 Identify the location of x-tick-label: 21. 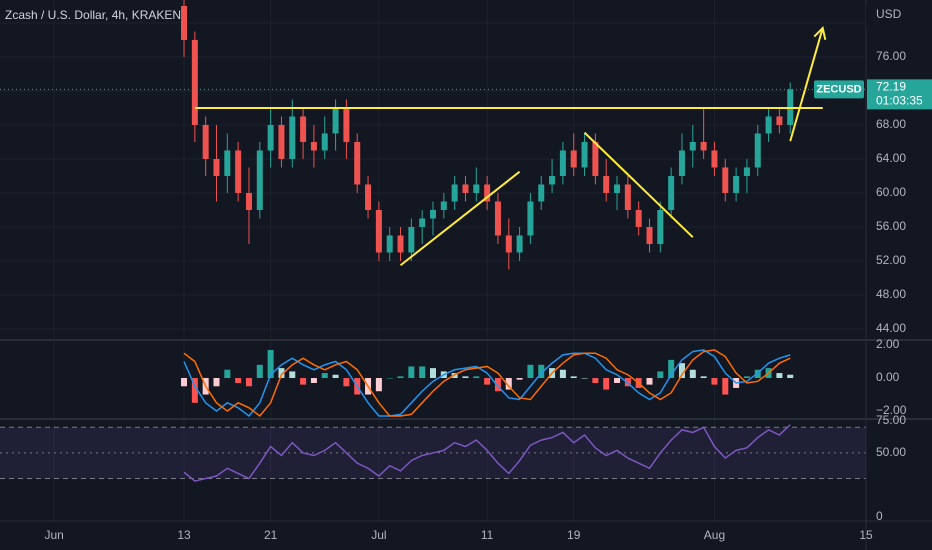
(271, 535).